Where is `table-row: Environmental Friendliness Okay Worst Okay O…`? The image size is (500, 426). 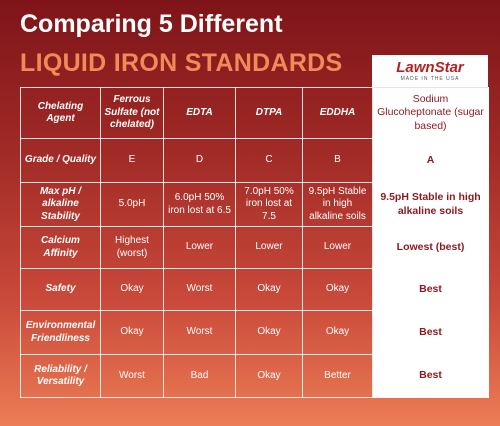
table-row: Environmental Friendliness Okay Worst Okay O… is located at coordinates (254, 332).